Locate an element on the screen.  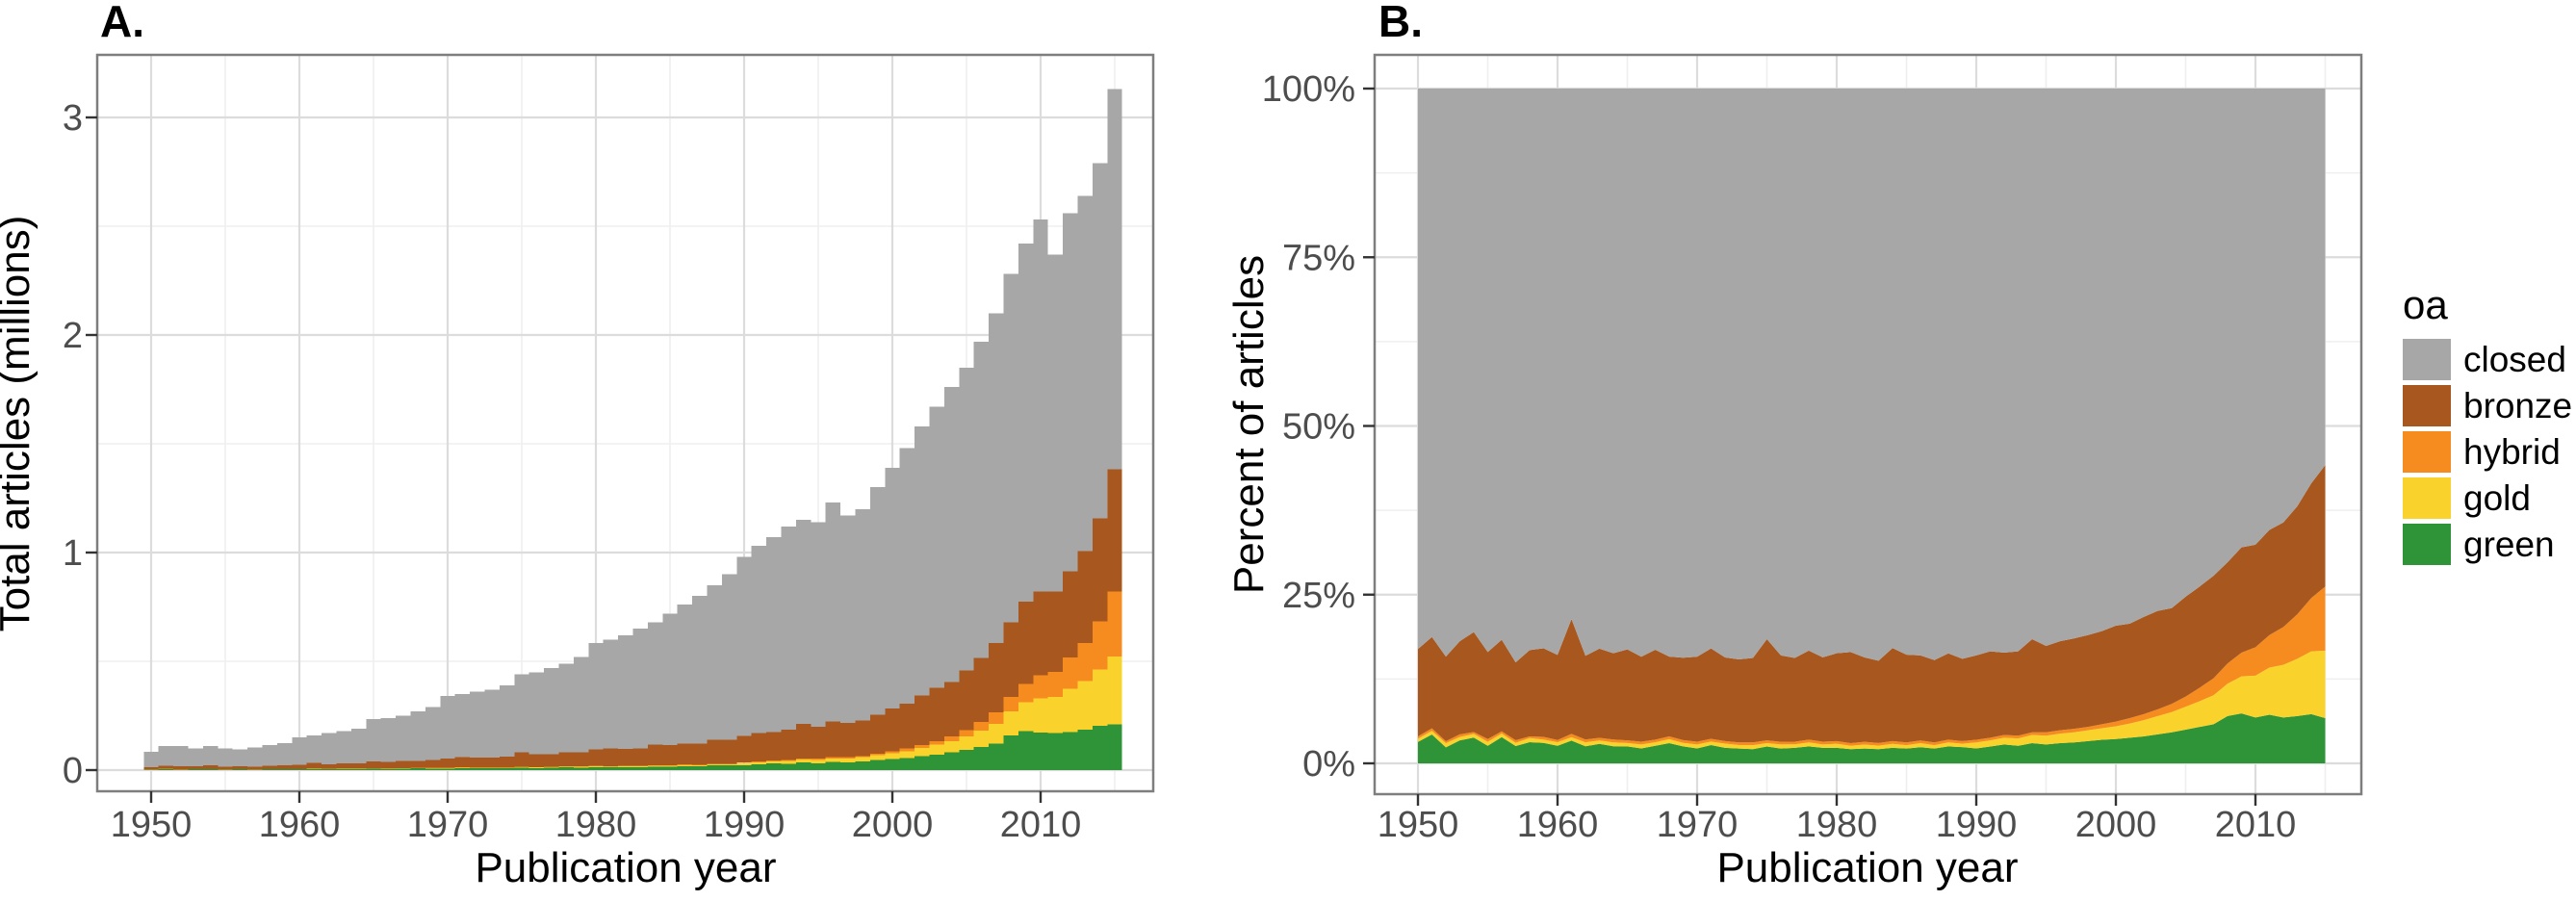
bar-1975-gold is located at coordinates (522, 767).